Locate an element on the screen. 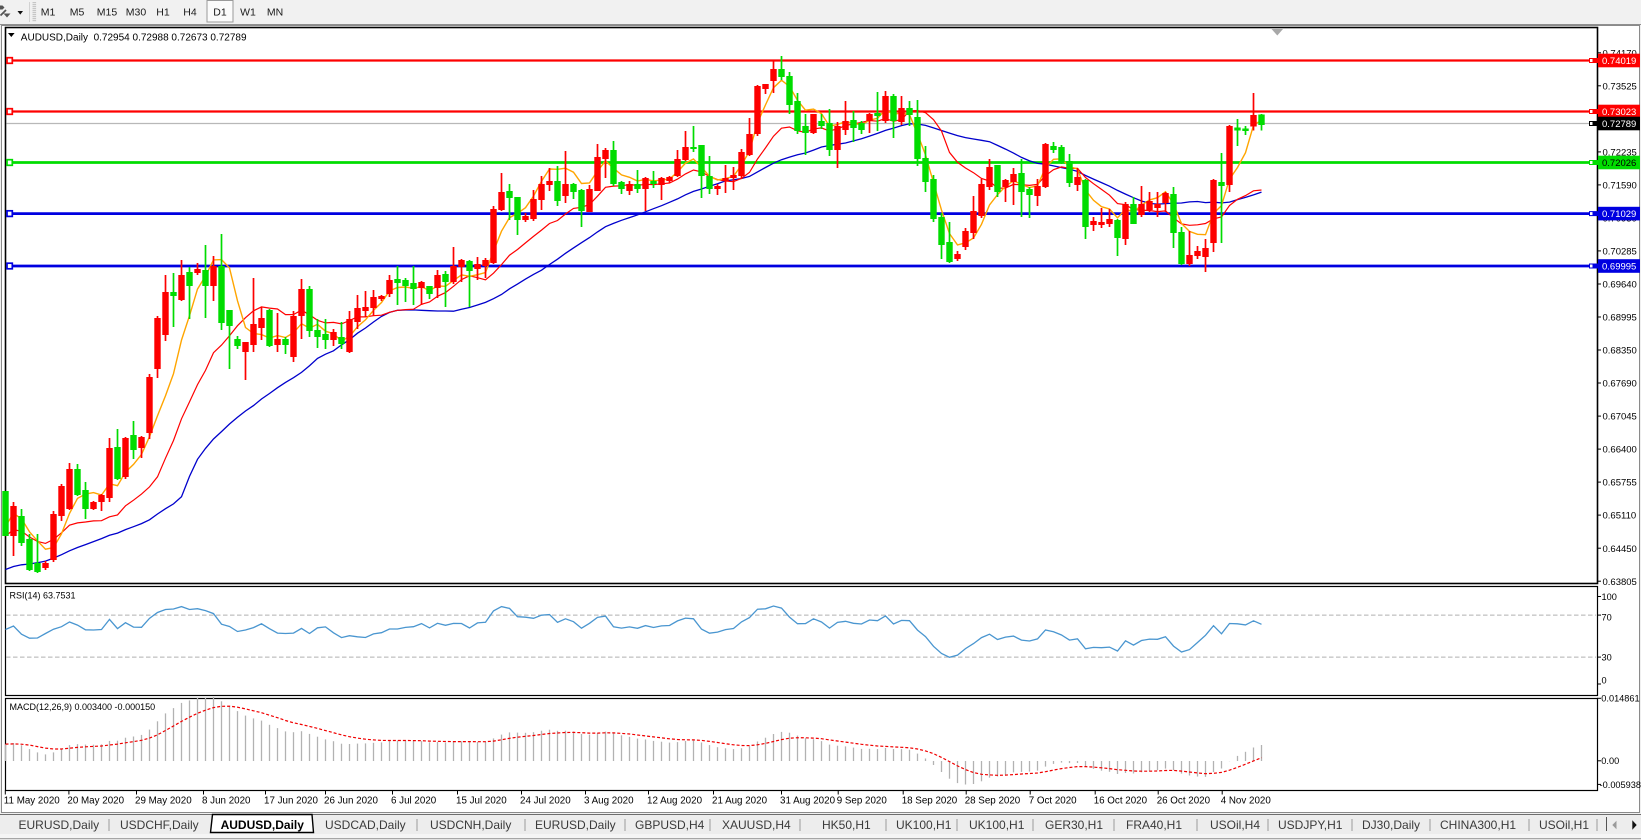 Image resolution: width=1641 pixels, height=840 pixels. svg-text: 17 Jun 2020 is located at coordinates (291, 801).